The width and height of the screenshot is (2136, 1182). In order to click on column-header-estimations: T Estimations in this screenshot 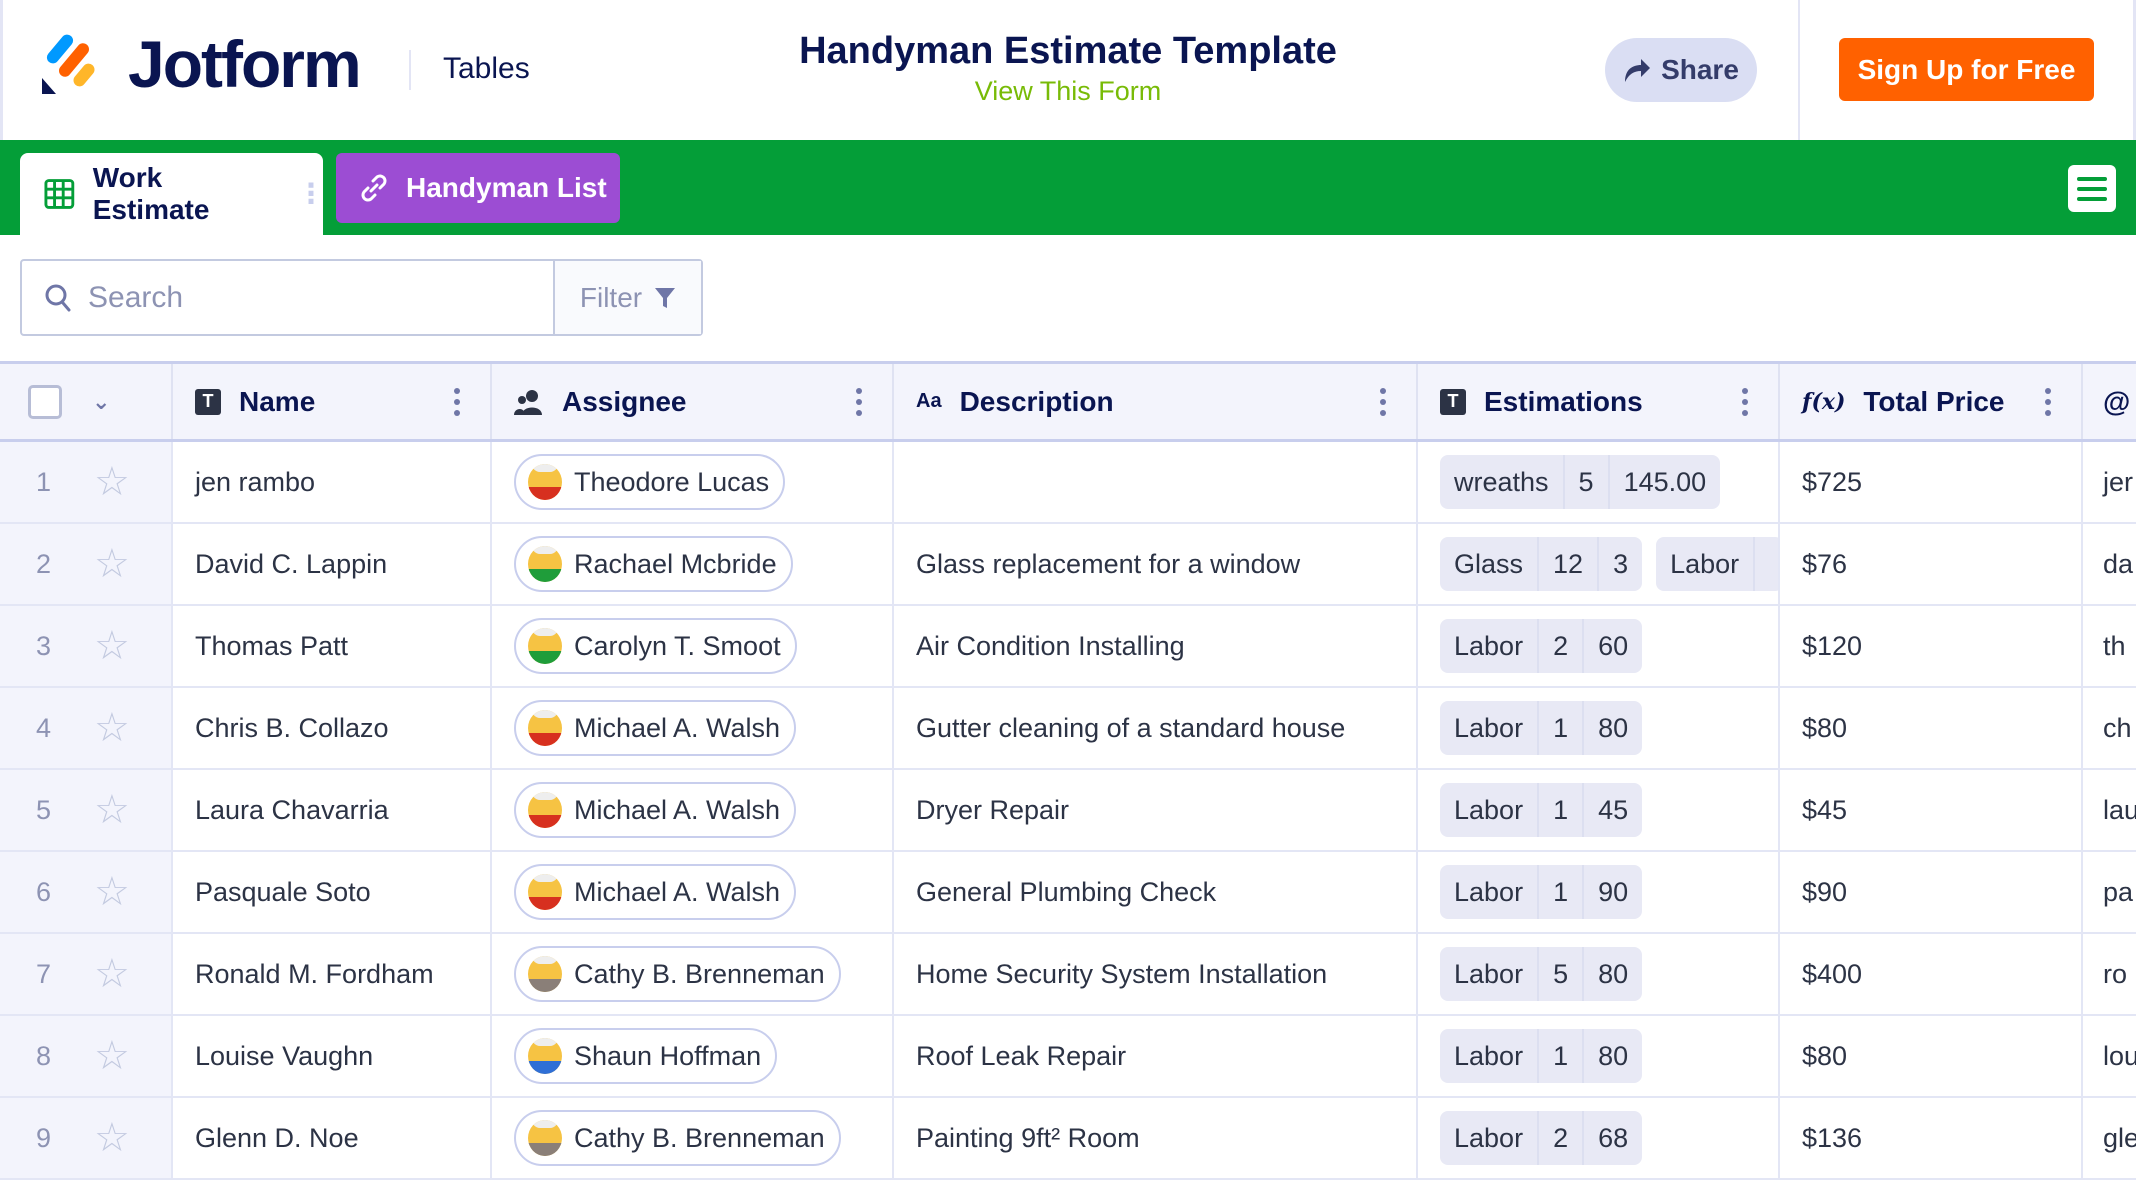, I will do `click(1599, 401)`.